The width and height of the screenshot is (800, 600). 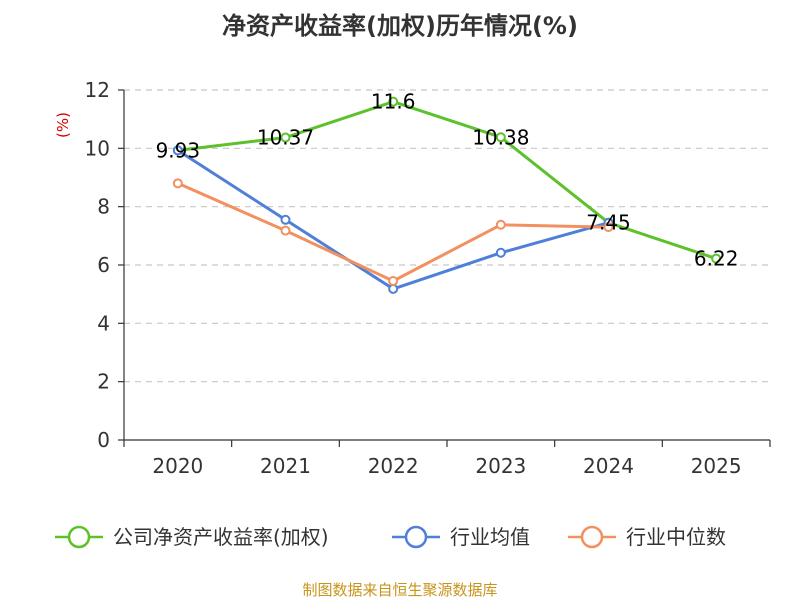 I want to click on legend-label-0: 公司净资产收益率(加权), so click(x=221, y=537).